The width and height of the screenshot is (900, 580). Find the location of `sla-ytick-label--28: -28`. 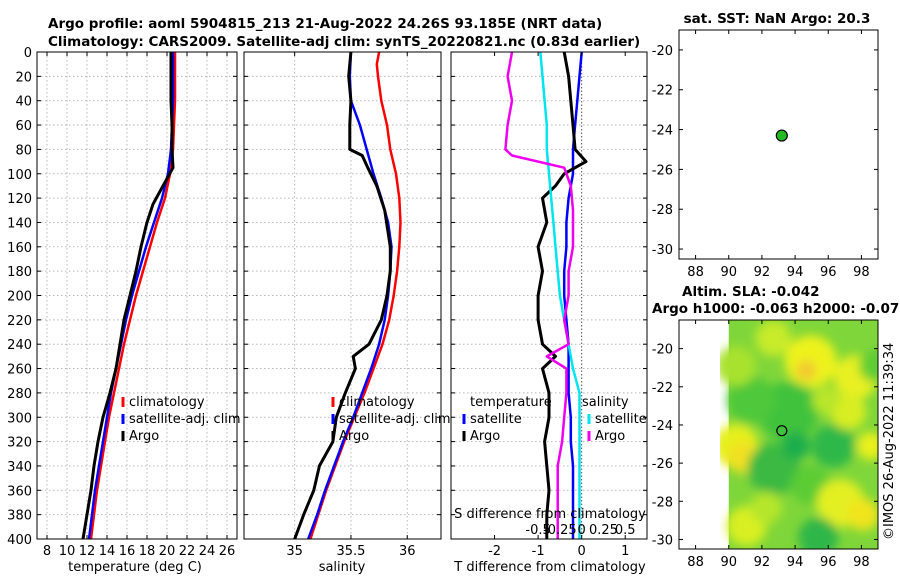

sla-ytick-label--28: -28 is located at coordinates (662, 502).